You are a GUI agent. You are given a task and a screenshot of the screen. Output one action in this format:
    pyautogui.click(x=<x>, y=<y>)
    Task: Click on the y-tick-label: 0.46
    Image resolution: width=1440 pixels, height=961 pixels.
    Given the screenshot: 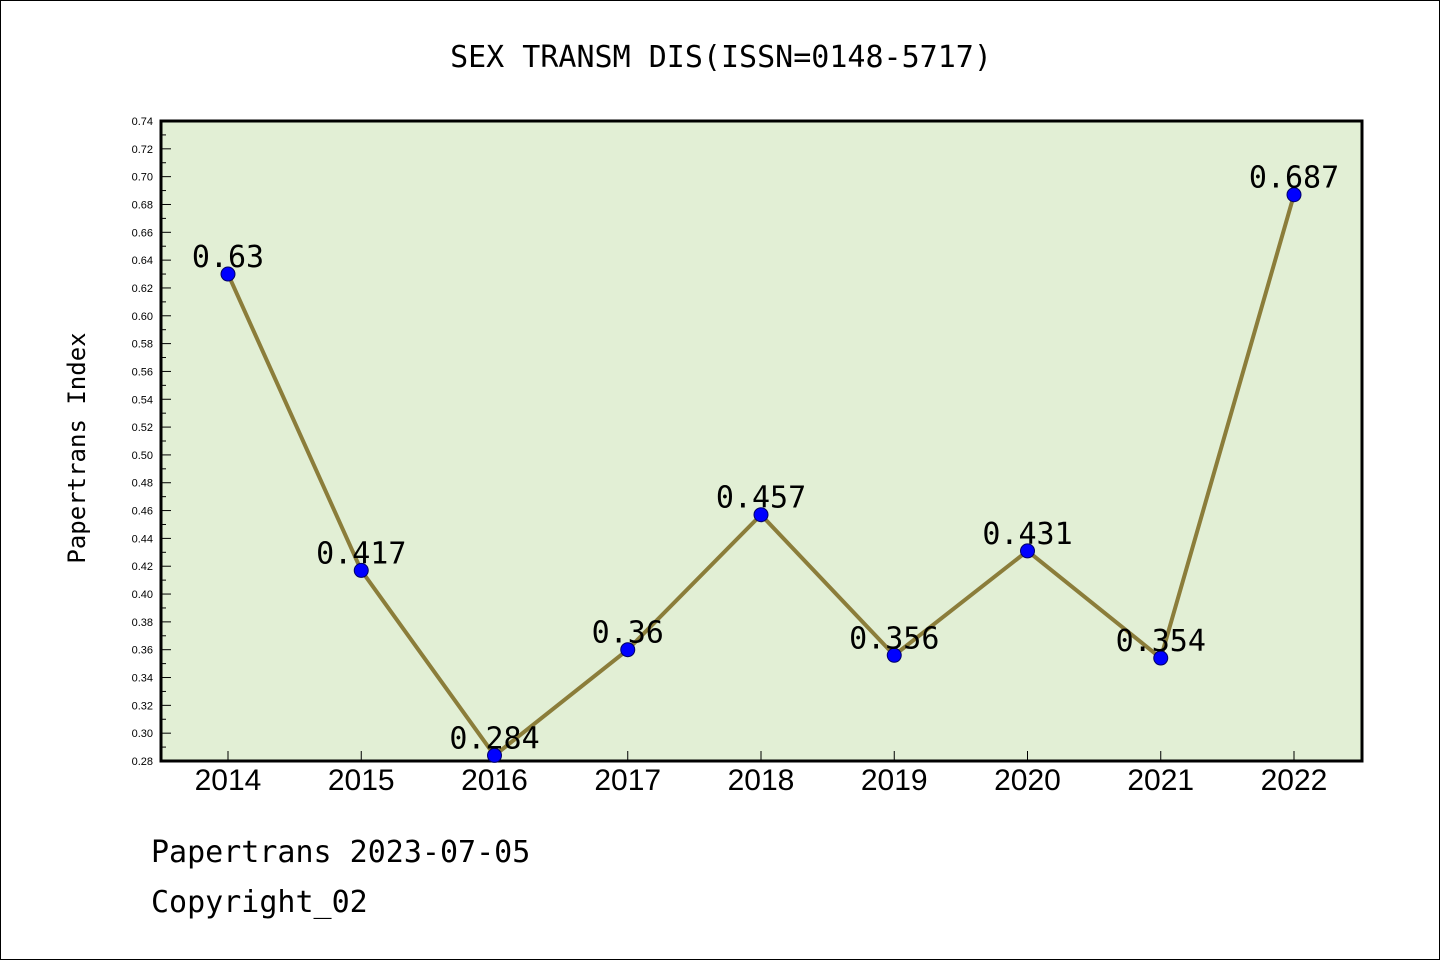 What is the action you would take?
    pyautogui.click(x=142, y=512)
    